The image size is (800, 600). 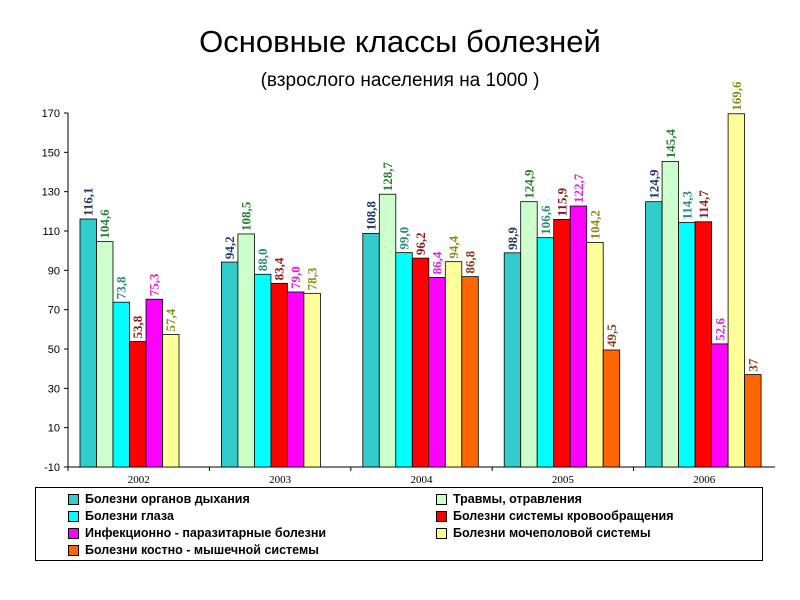 I want to click on x-tick-label: 2002, so click(x=139, y=480).